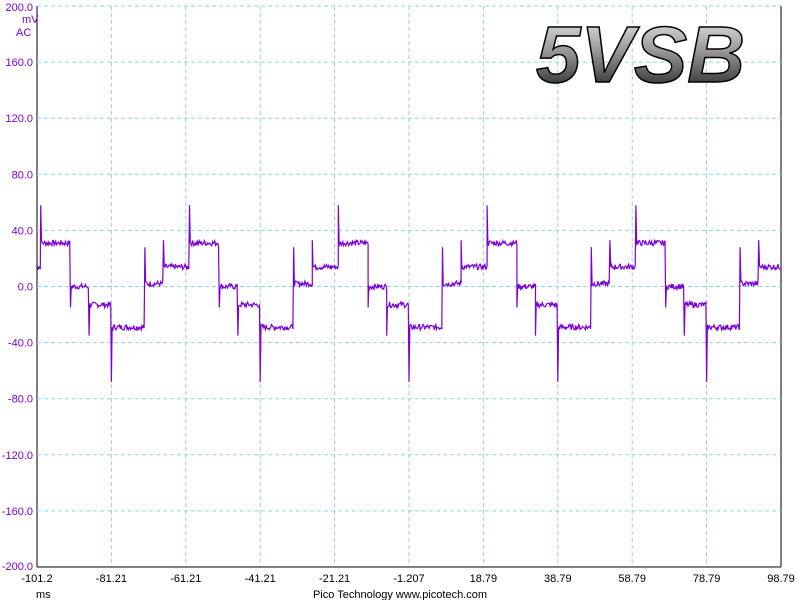 The height and width of the screenshot is (600, 800). I want to click on x-tick-label: 38.79, so click(558, 579).